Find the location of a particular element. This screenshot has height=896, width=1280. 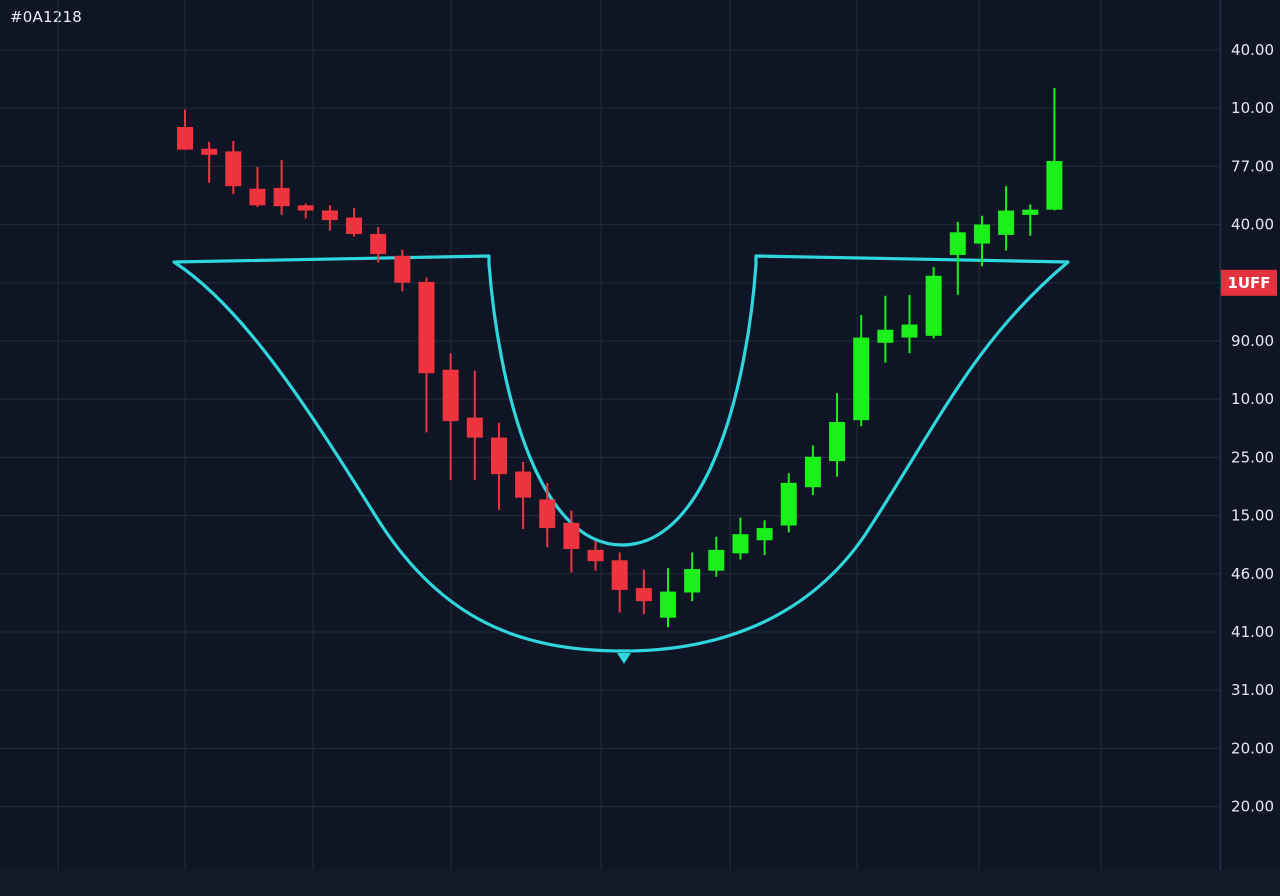

cup-bottom-marker is located at coordinates (624, 658).